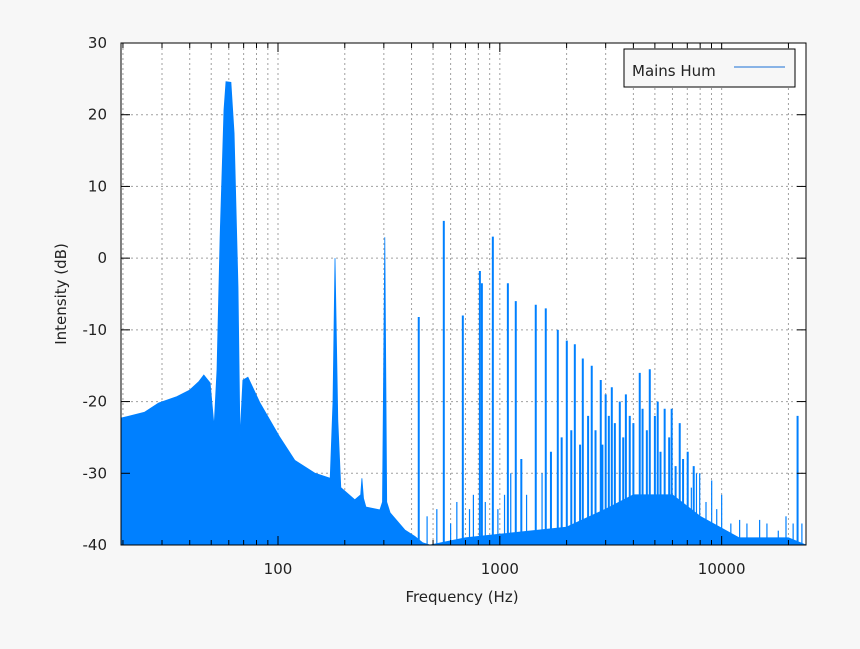  What do you see at coordinates (95, 545) in the screenshot?
I see `y-tick-label: -40` at bounding box center [95, 545].